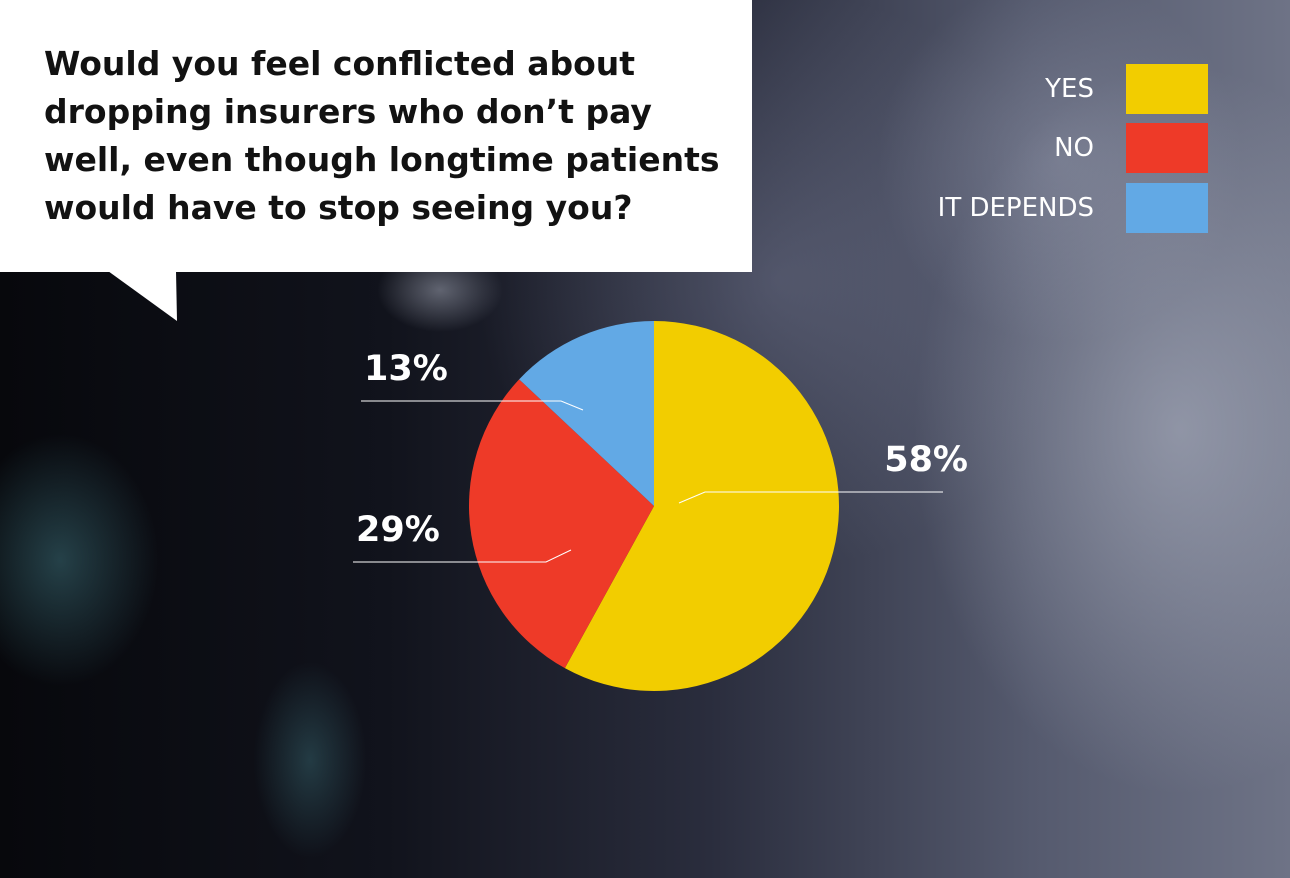  I want to click on legend-label-it-depends: IT DEPENDS, so click(1015, 208).